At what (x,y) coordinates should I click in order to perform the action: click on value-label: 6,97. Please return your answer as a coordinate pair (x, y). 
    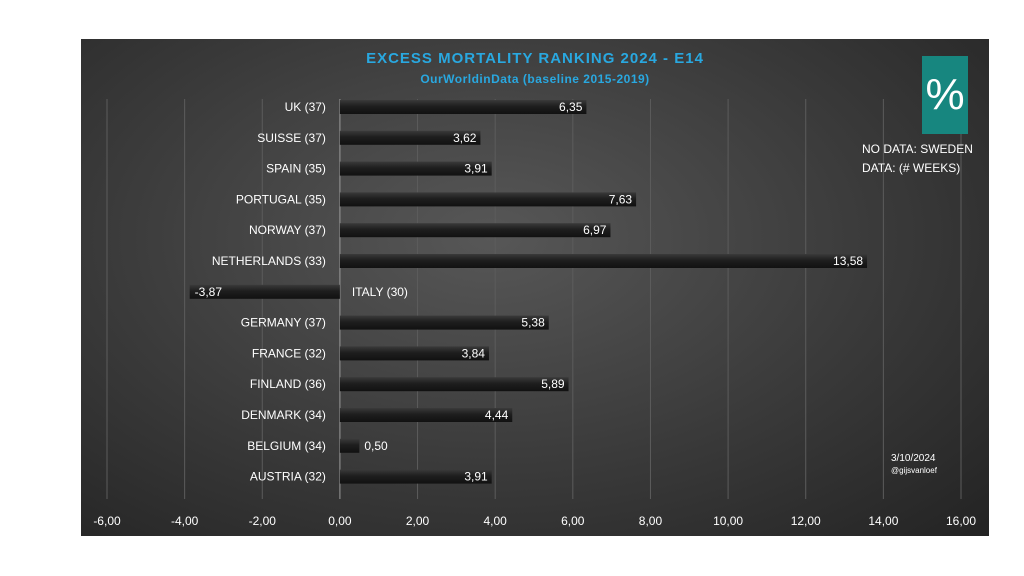
    Looking at the image, I should click on (595, 230).